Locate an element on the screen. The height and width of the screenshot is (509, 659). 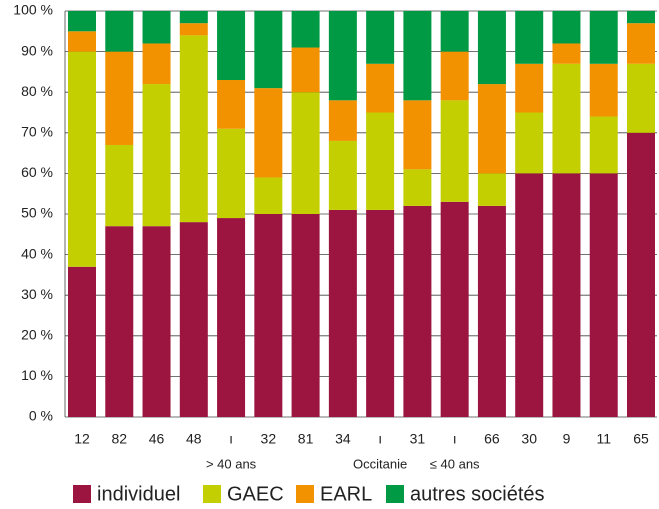
group-label: > 40 ans is located at coordinates (231, 463).